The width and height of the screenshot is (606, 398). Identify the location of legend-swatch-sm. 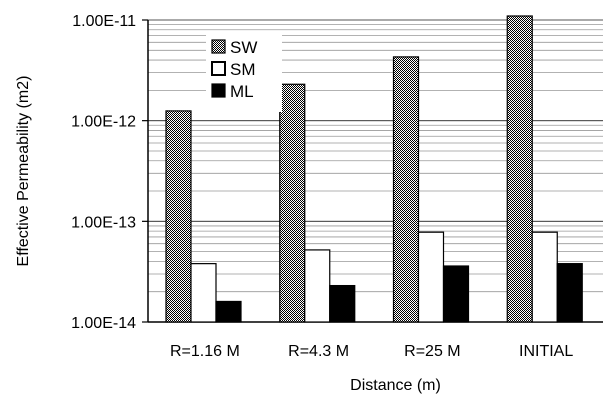
(218, 68).